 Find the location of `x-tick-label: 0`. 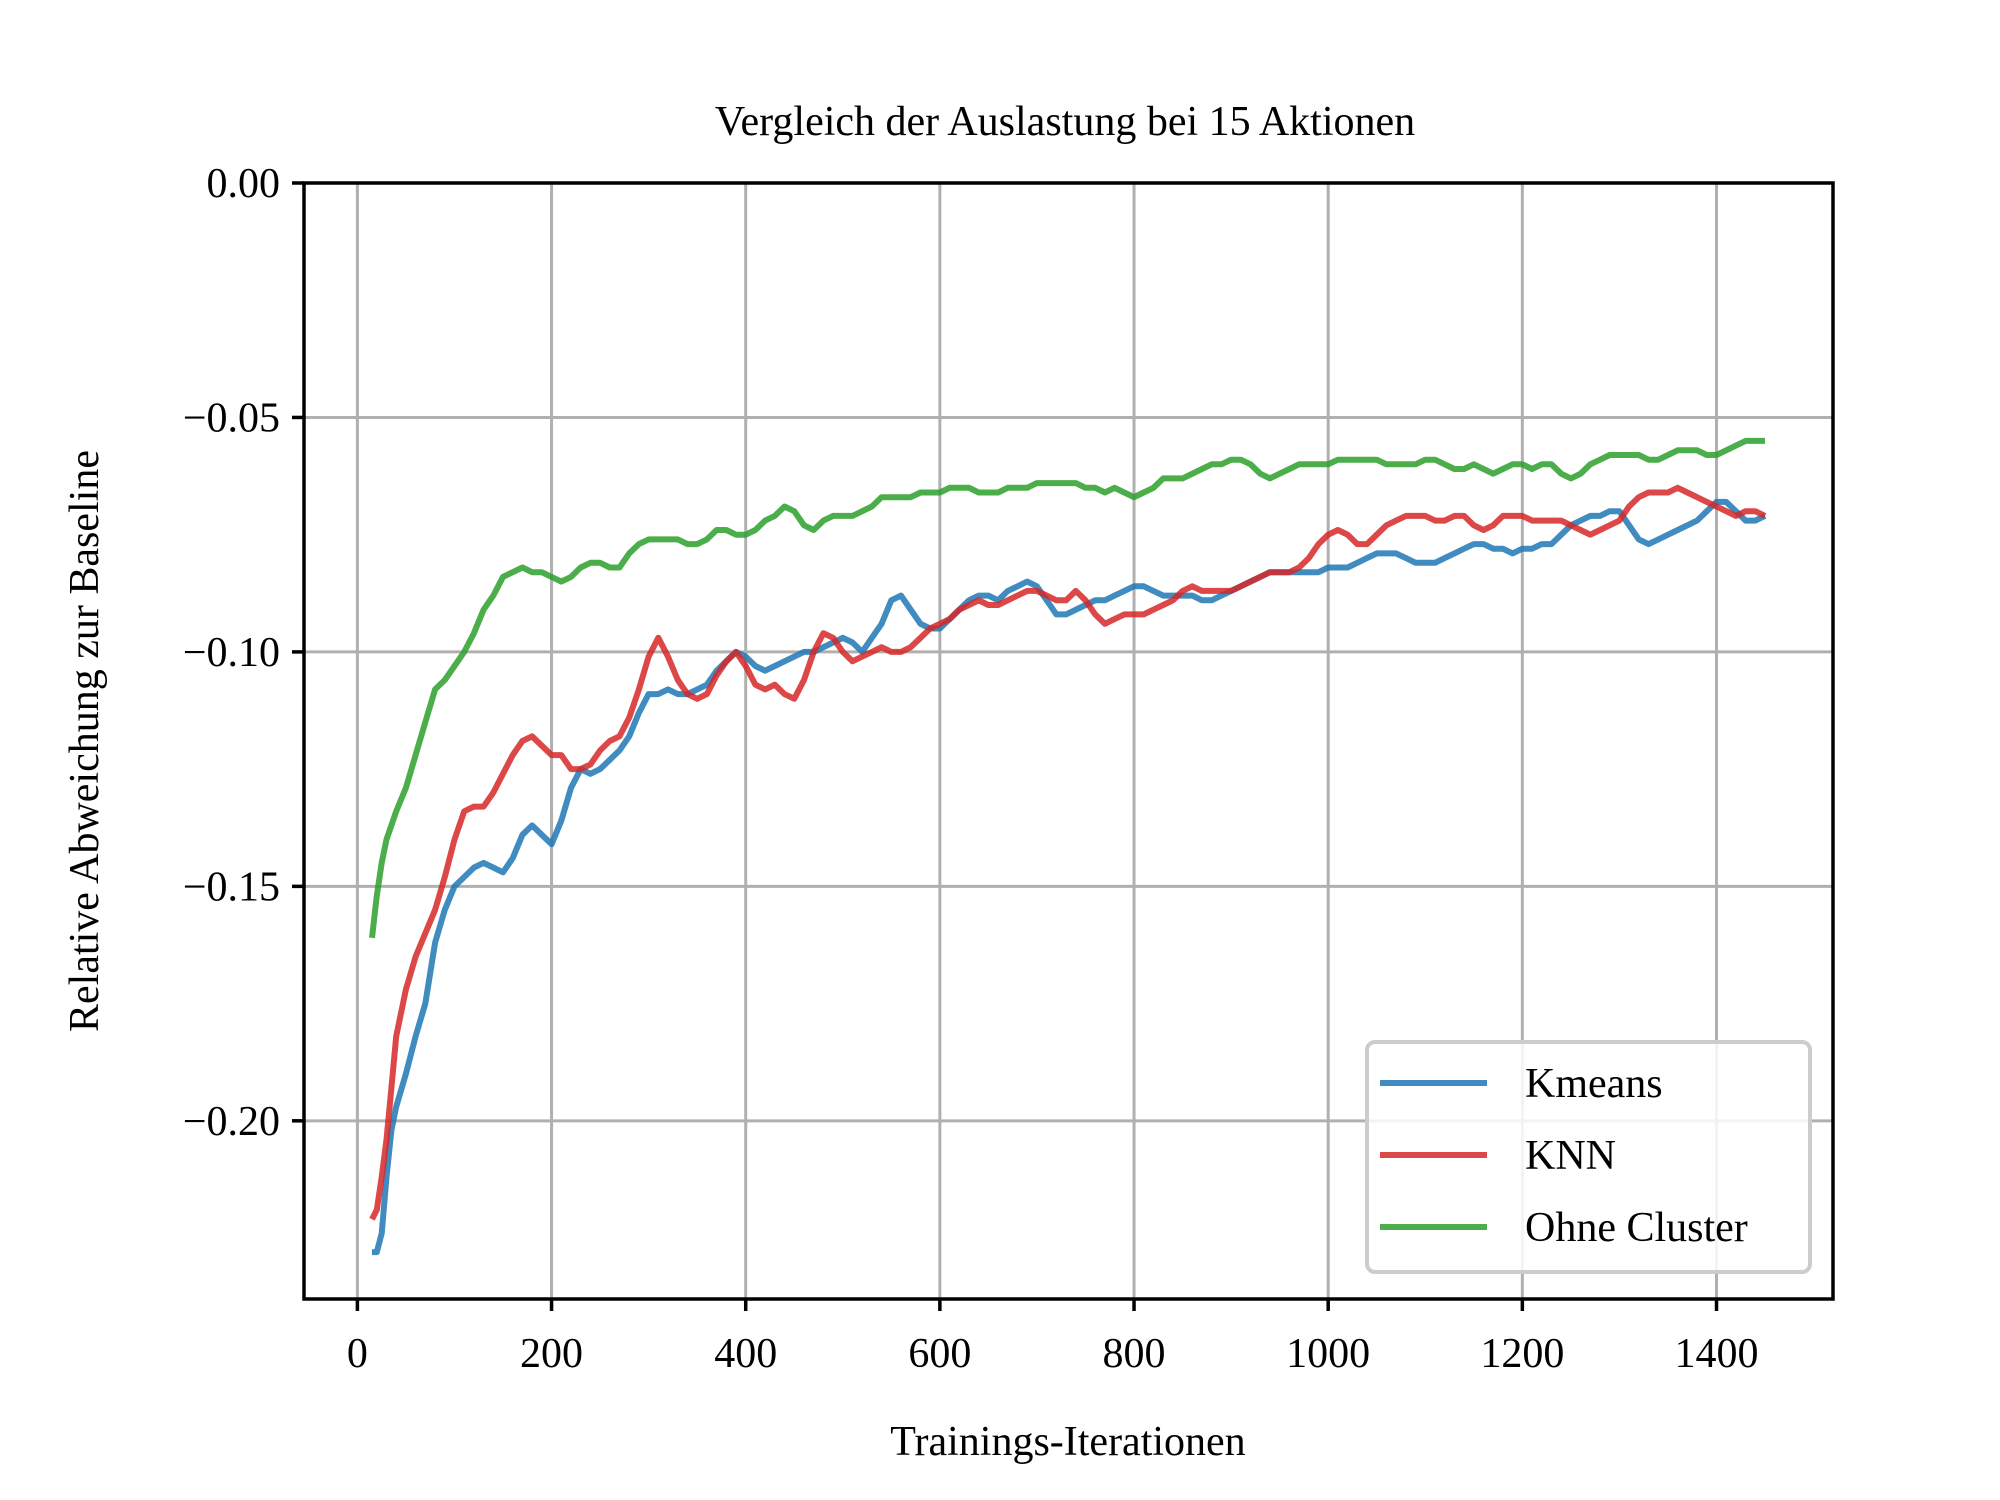

x-tick-label: 0 is located at coordinates (357, 1354).